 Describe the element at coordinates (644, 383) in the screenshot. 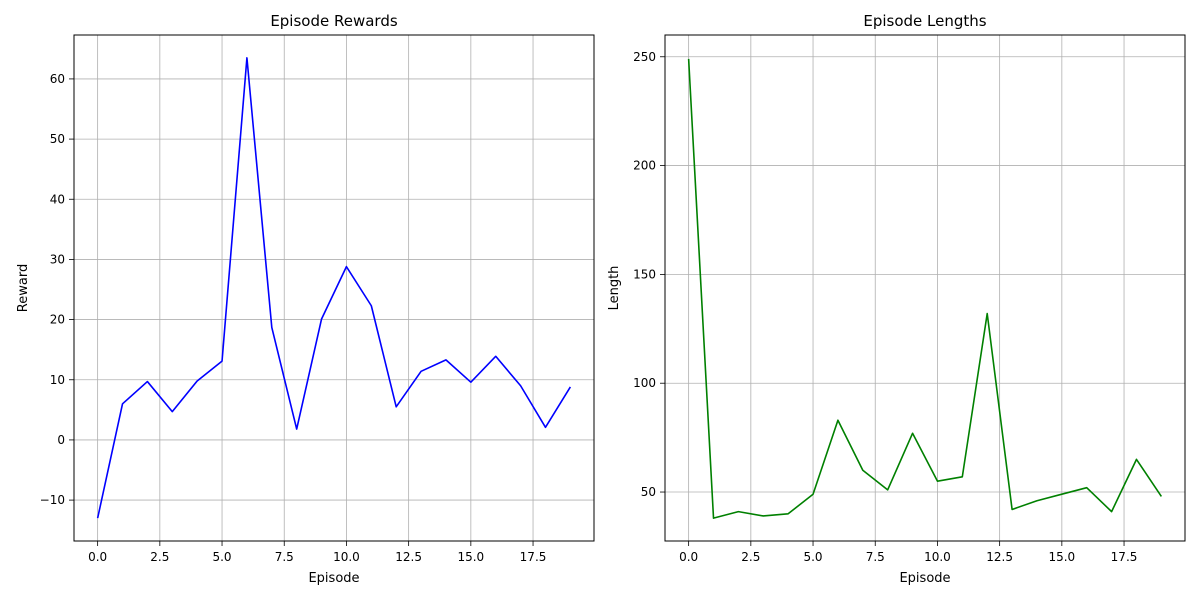

I see `lengths-y-tick-label: 100` at that location.